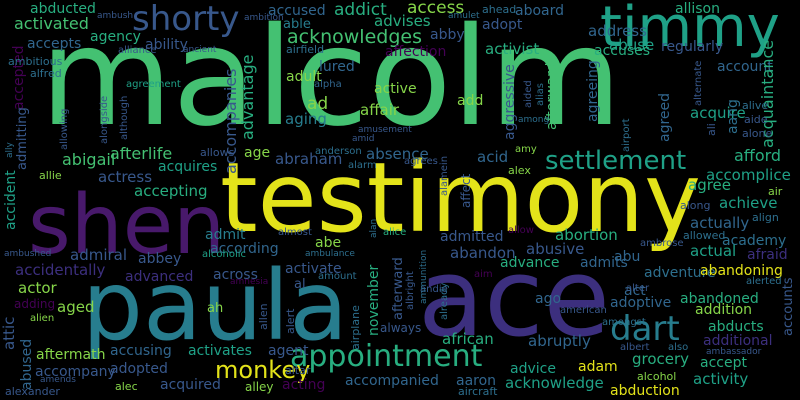  Describe the element at coordinates (89, 159) in the screenshot. I see `word: abigail` at that location.